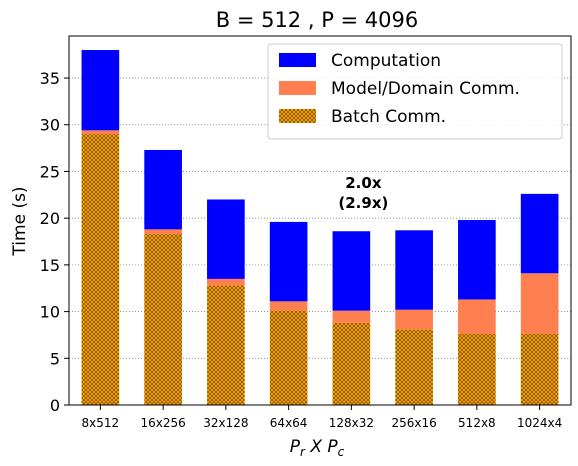 The image size is (578, 466). What do you see at coordinates (289, 423) in the screenshot?
I see `x-tick-label: 64x64` at bounding box center [289, 423].